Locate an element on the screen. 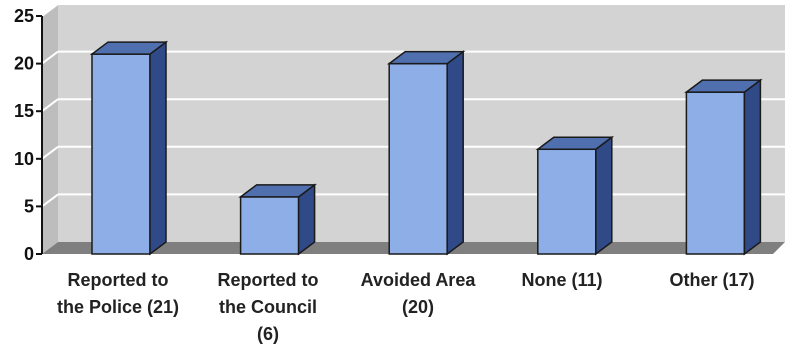  x-category-label-line: (6) is located at coordinates (268, 334).